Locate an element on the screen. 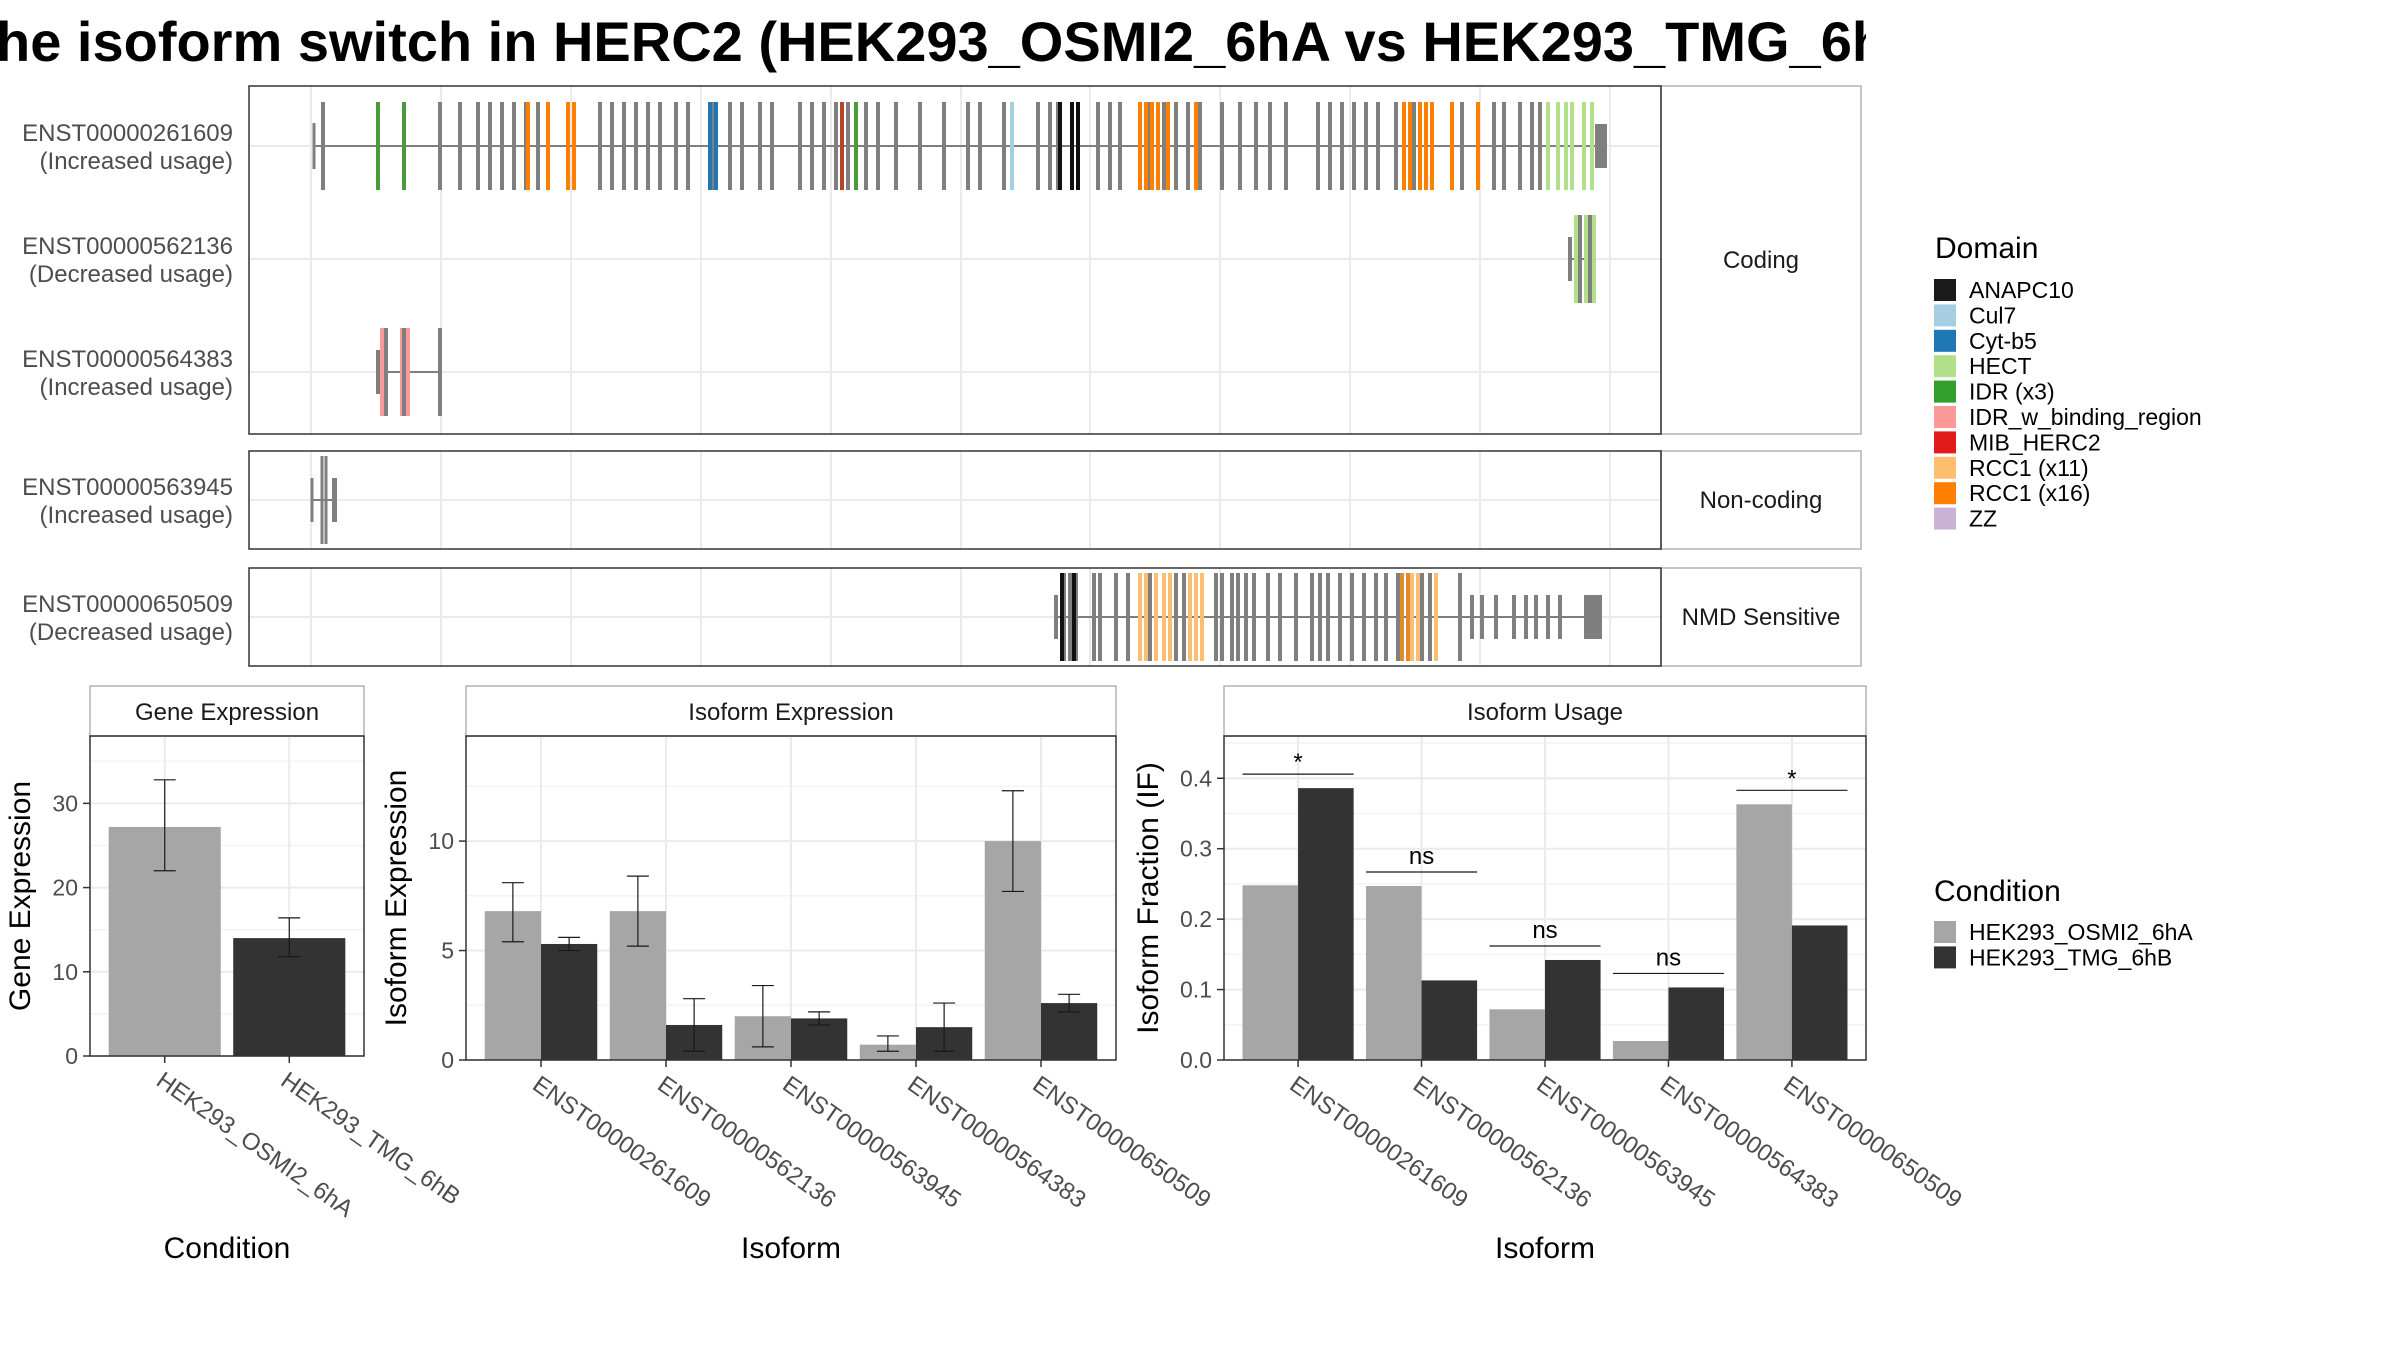 The width and height of the screenshot is (2400, 1350). facet-strip-label: Isoform Usage is located at coordinates (1545, 712).